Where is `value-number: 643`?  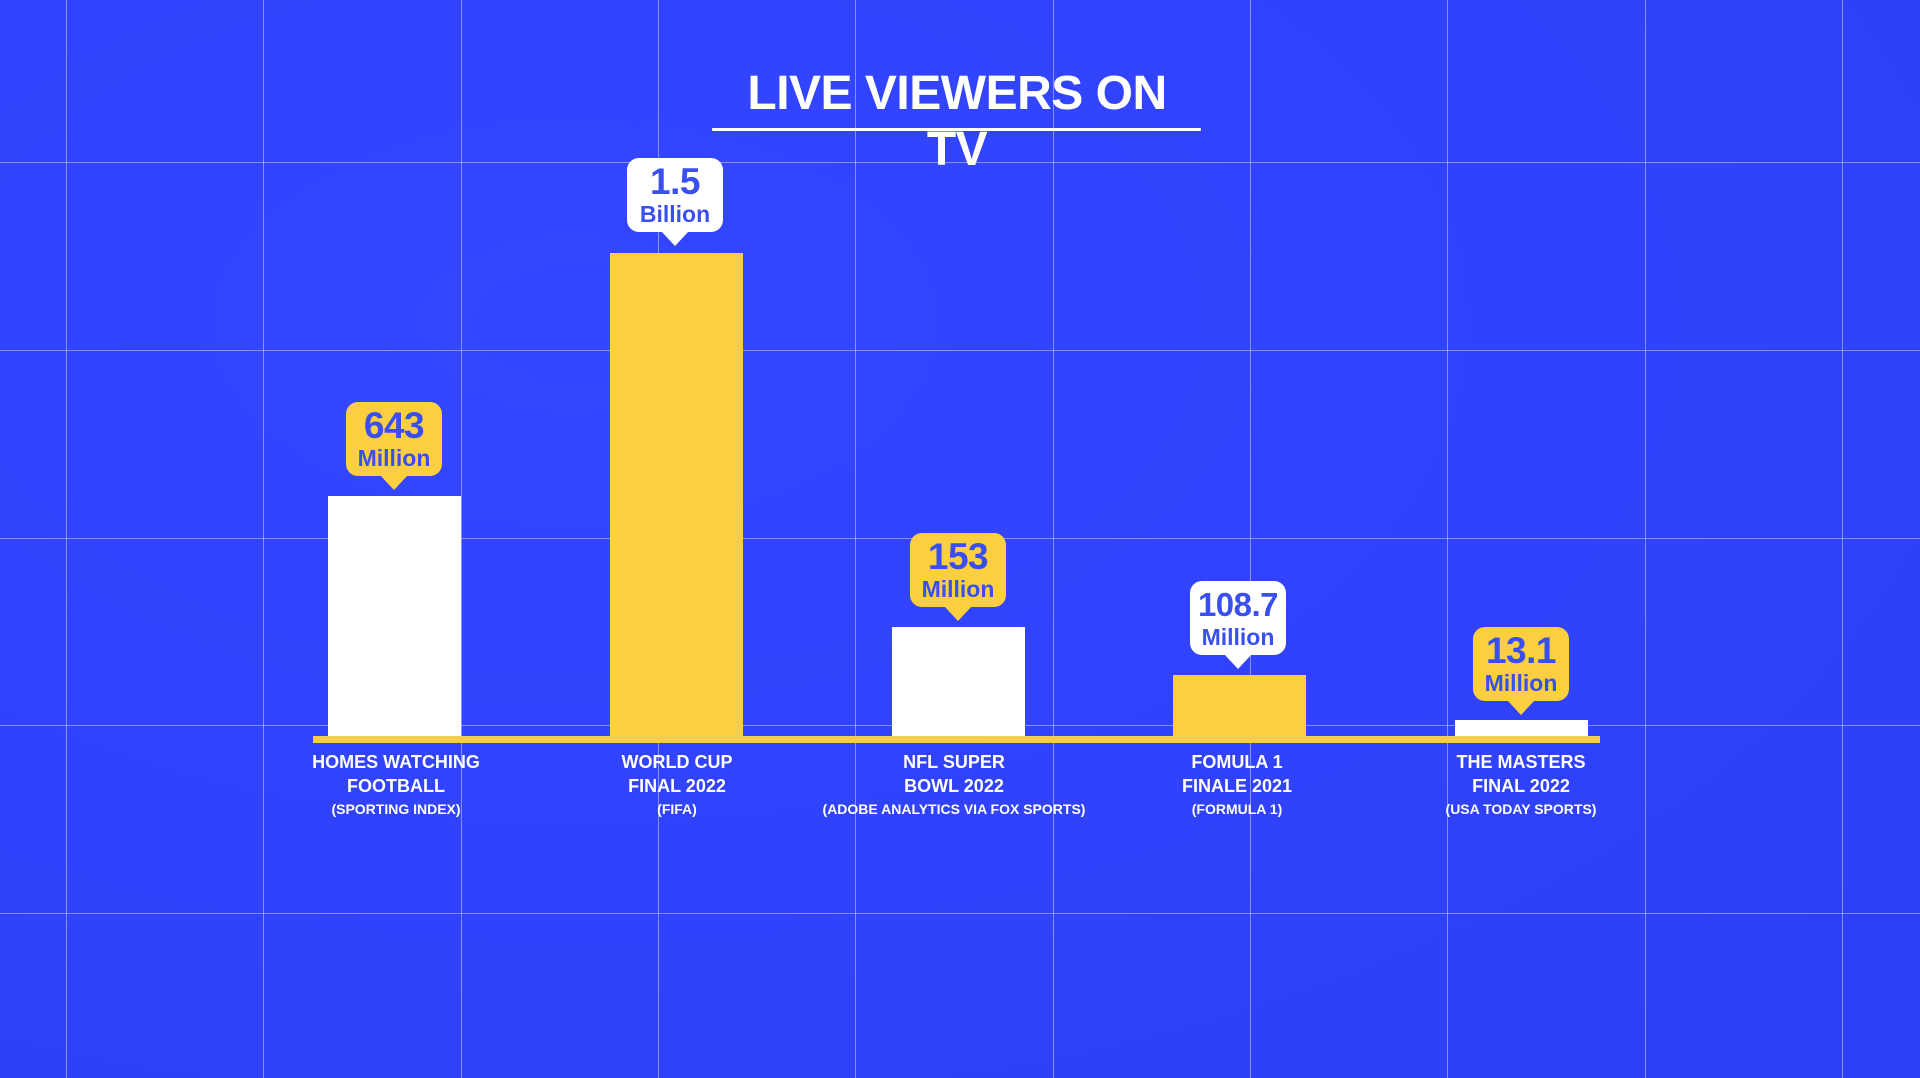 value-number: 643 is located at coordinates (394, 425).